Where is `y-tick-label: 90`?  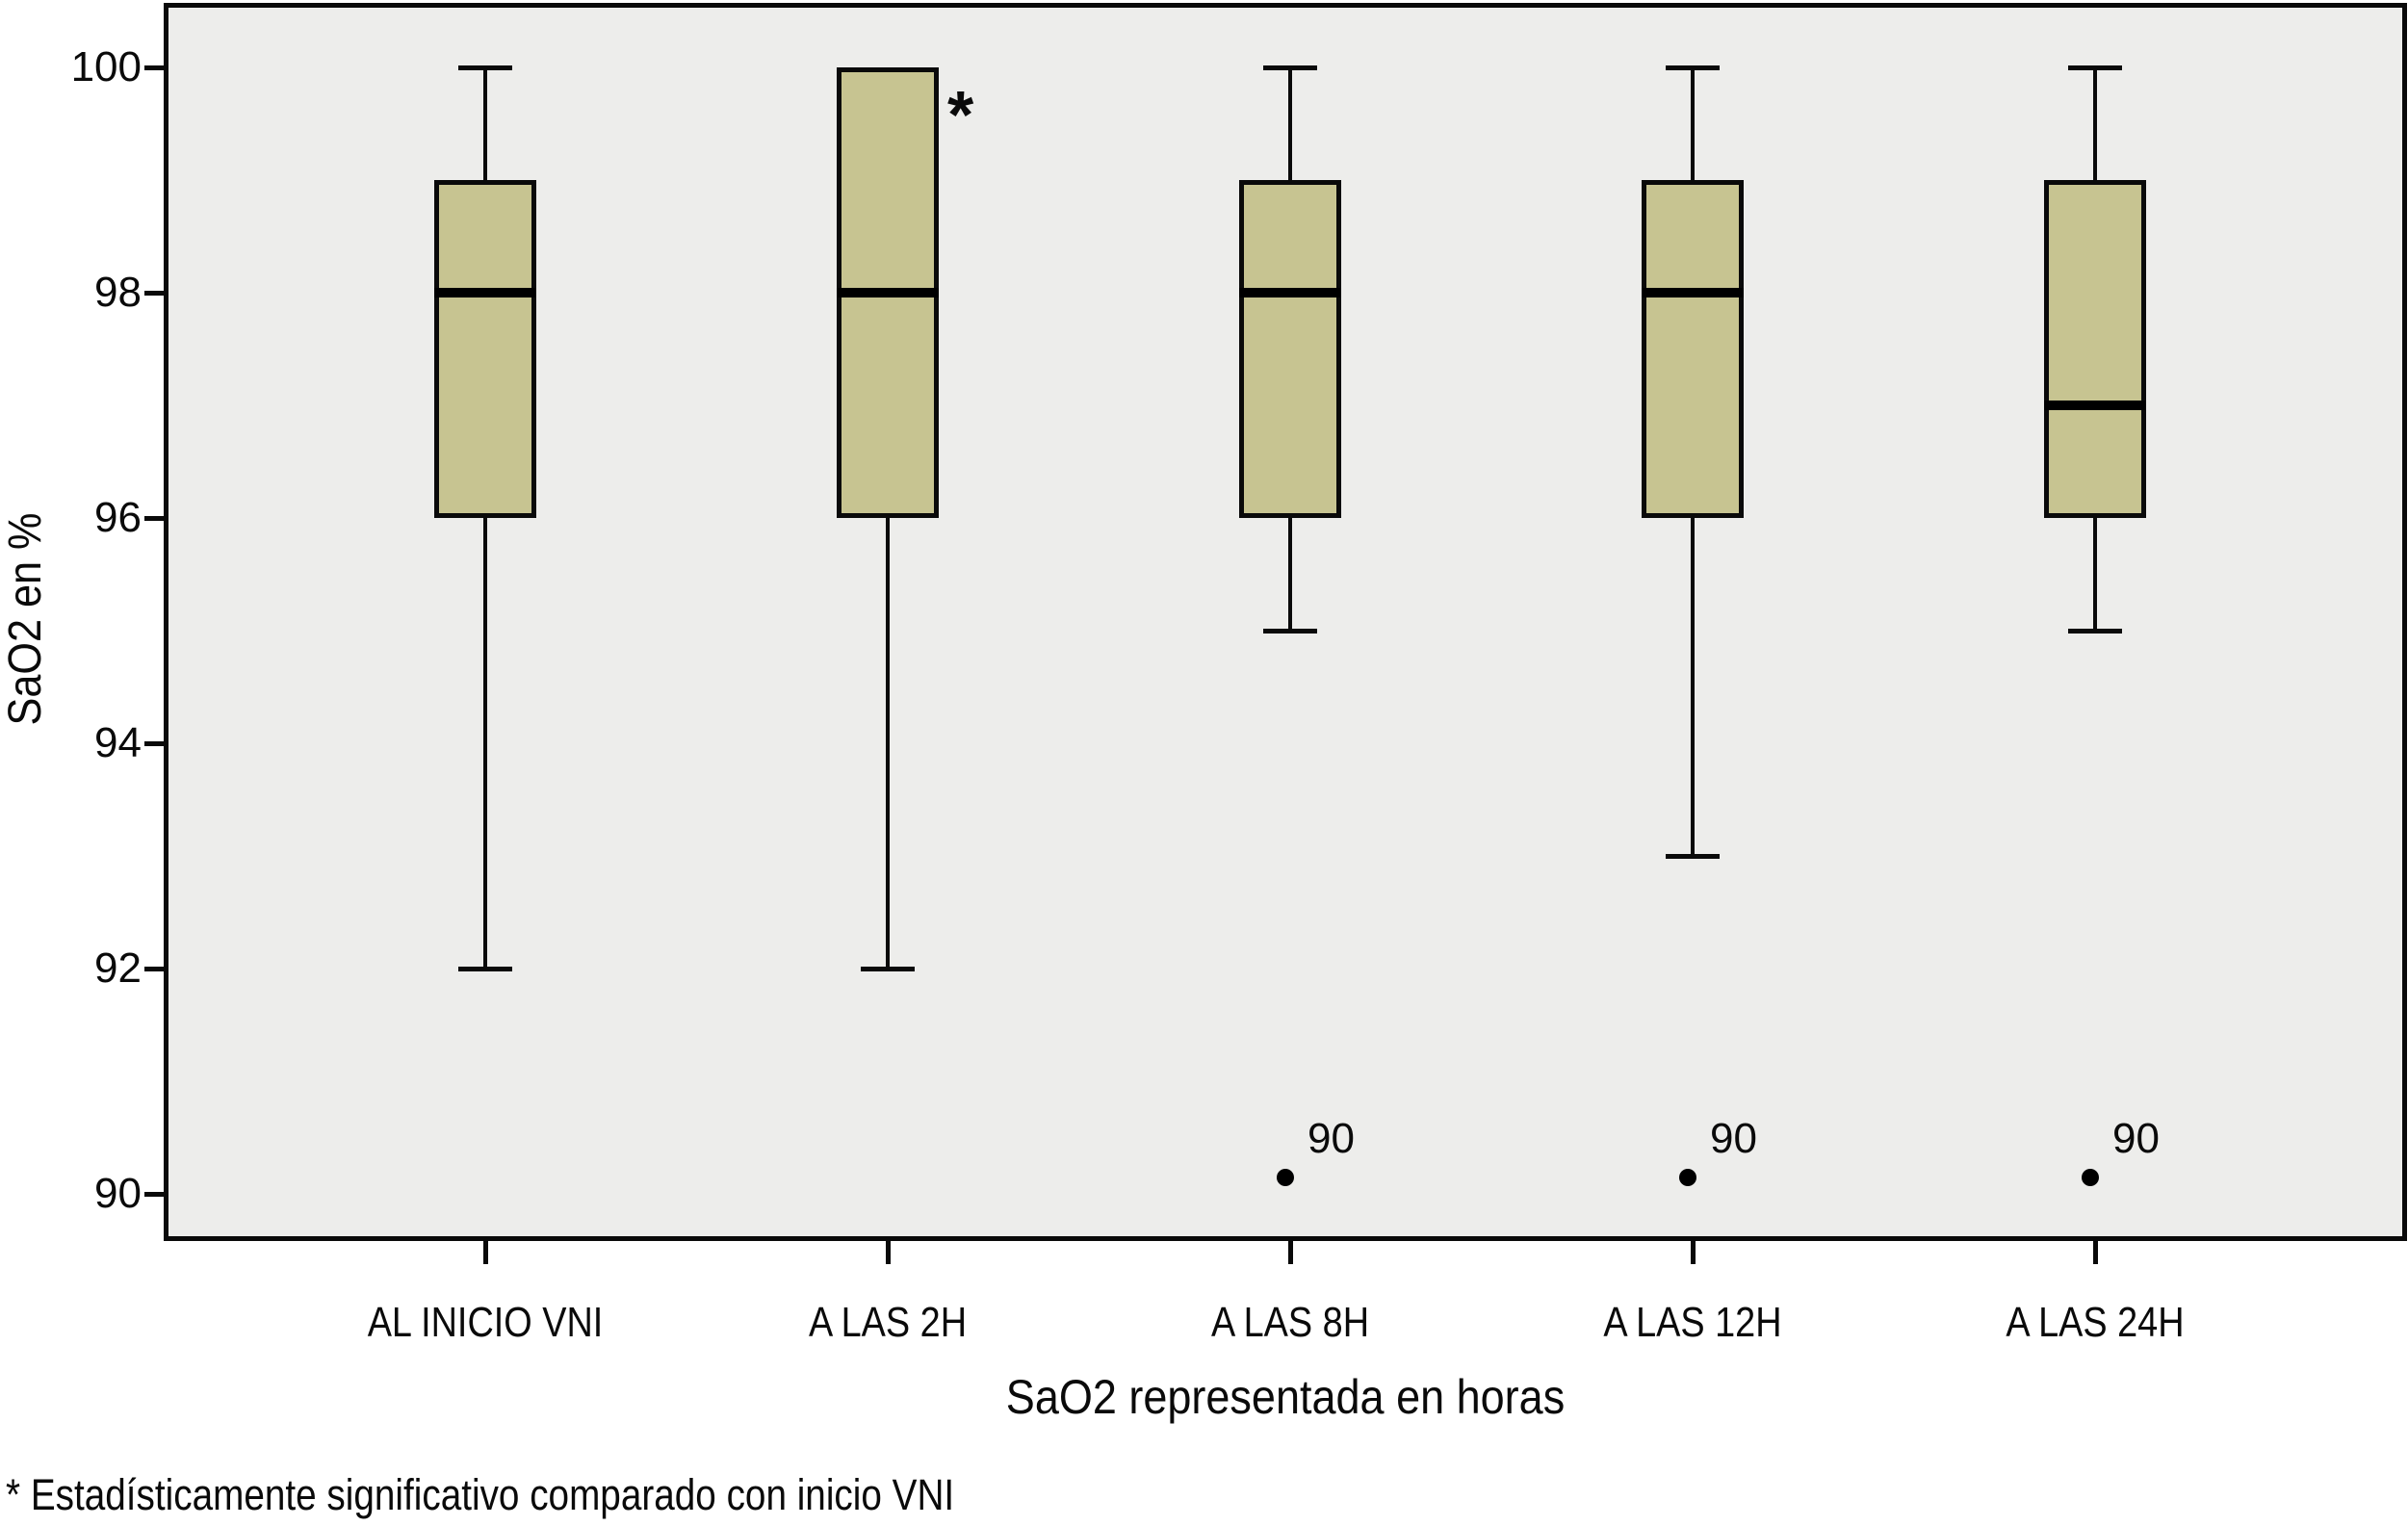 y-tick-label: 90 is located at coordinates (118, 1193).